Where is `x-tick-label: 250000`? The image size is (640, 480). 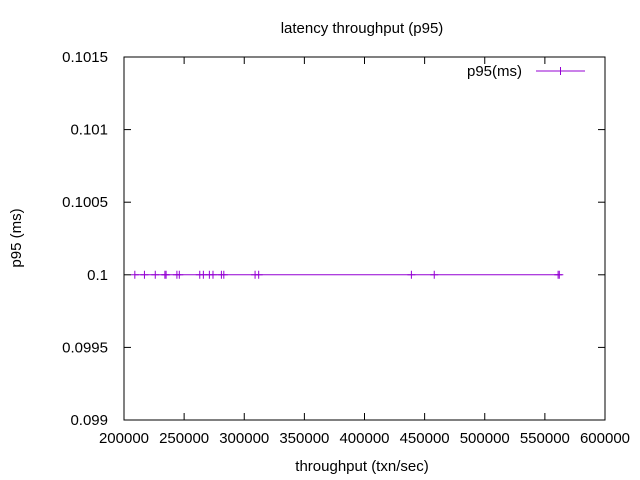 x-tick-label: 250000 is located at coordinates (184, 438).